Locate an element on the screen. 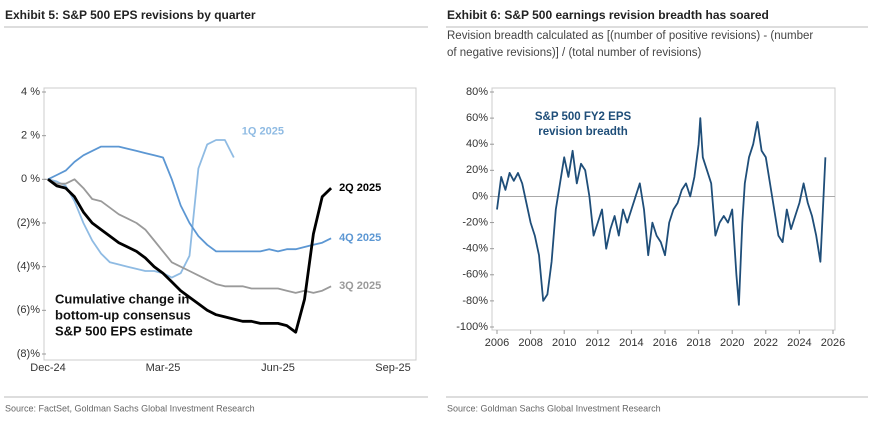  y-tick-label: 0% is located at coordinates (480, 196).